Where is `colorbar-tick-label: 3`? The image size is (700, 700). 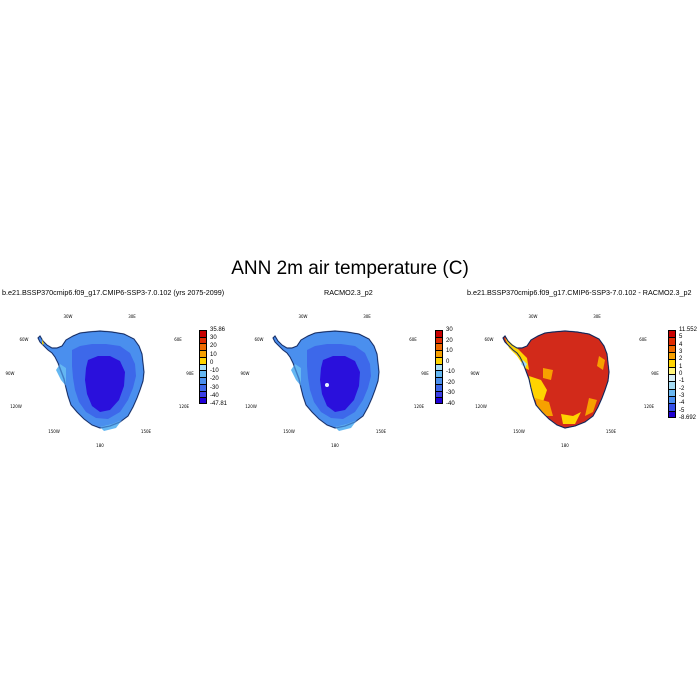
colorbar-tick-label: 3 is located at coordinates (681, 352).